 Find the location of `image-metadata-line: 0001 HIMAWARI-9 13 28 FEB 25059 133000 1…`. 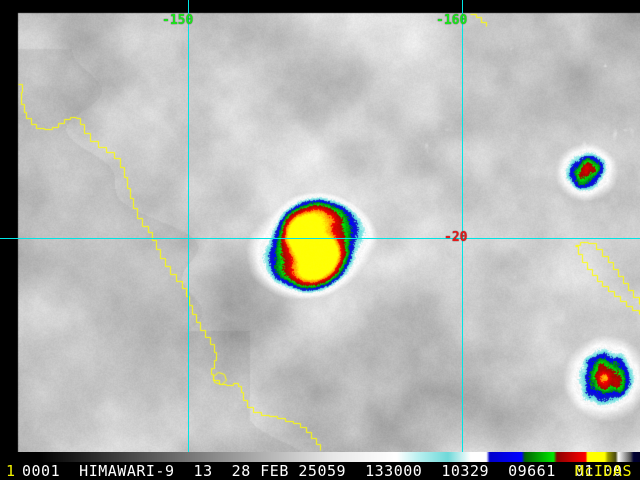

image-metadata-line: 0001 HIMAWARI-9 13 28 FEB 25059 133000 1… is located at coordinates (322, 471).